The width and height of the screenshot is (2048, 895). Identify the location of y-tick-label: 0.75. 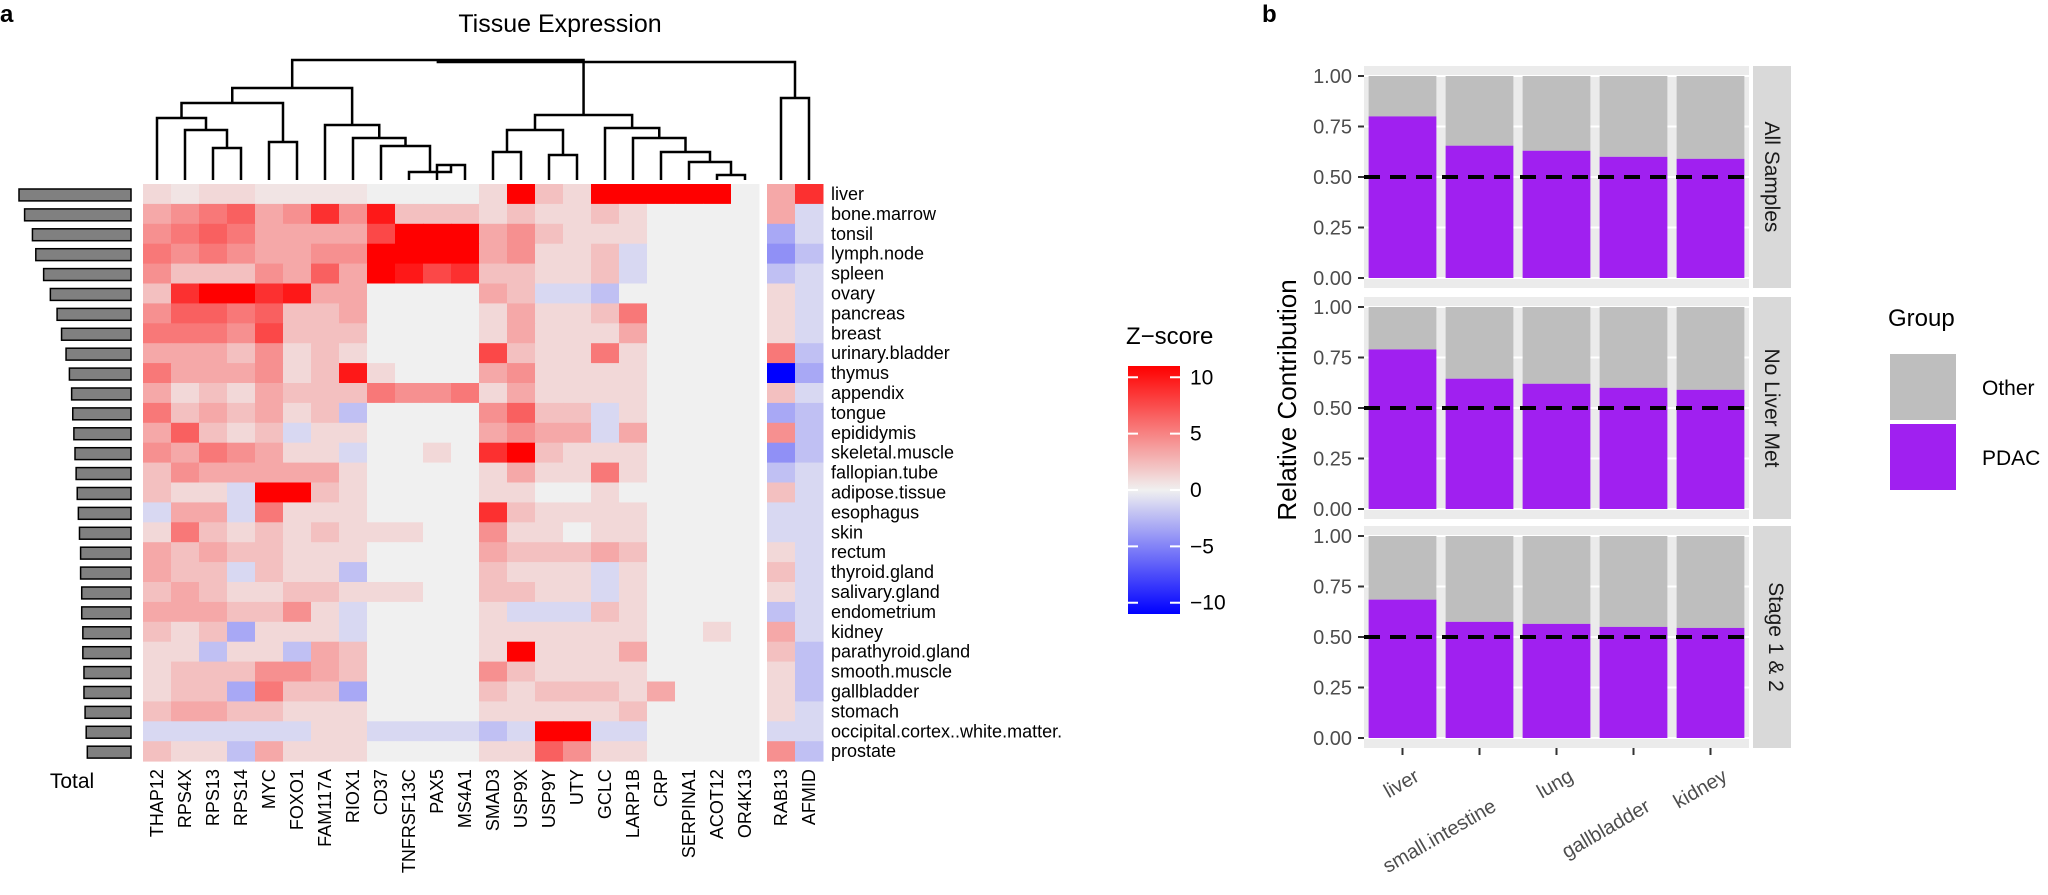
(1332, 588).